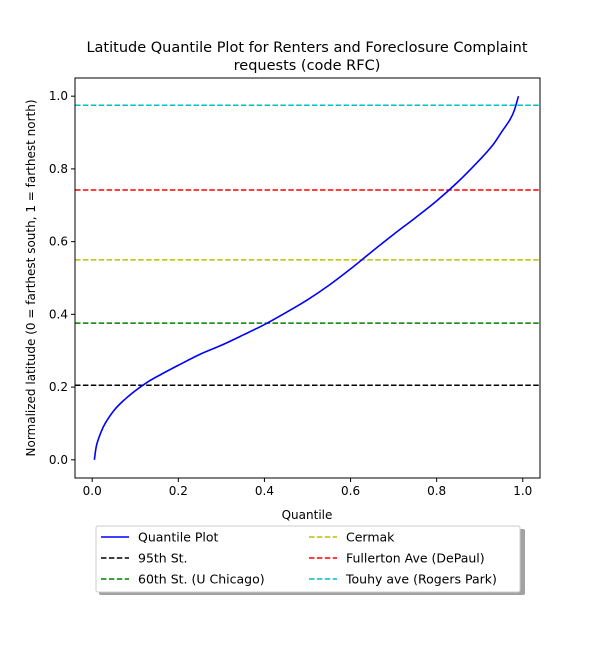 Image resolution: width=600 pixels, height=650 pixels. I want to click on x-tick-label: 1.0, so click(522, 491).